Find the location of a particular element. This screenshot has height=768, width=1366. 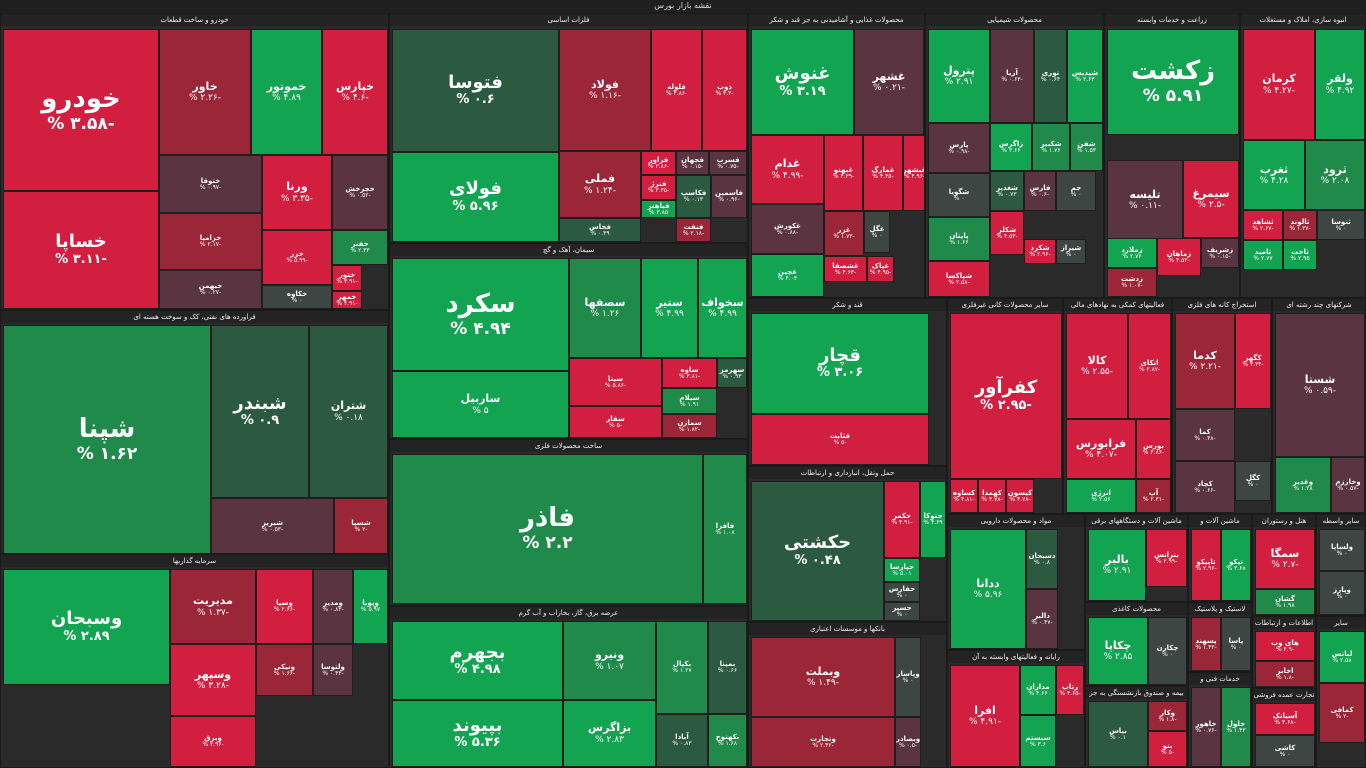

stock-tile: پترول ۲.۹۱ % is located at coordinates (959, 76).